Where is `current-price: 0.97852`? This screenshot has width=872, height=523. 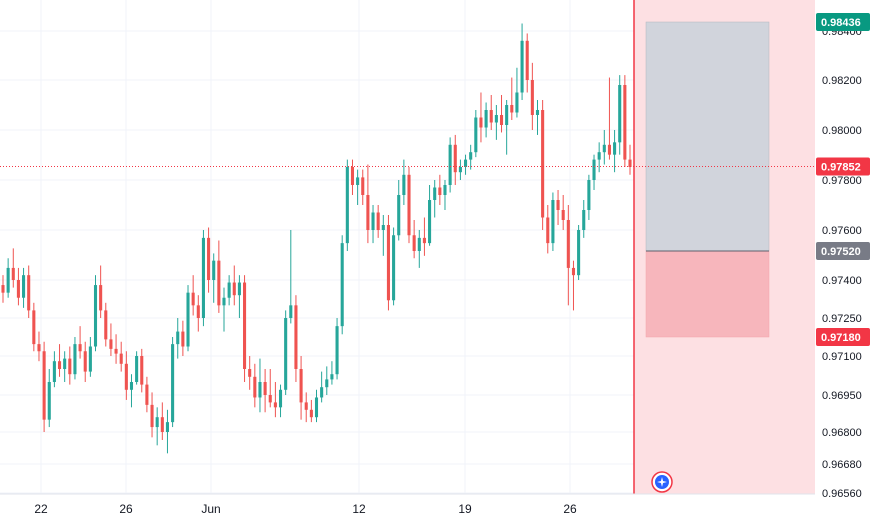
current-price: 0.97852 is located at coordinates (841, 168).